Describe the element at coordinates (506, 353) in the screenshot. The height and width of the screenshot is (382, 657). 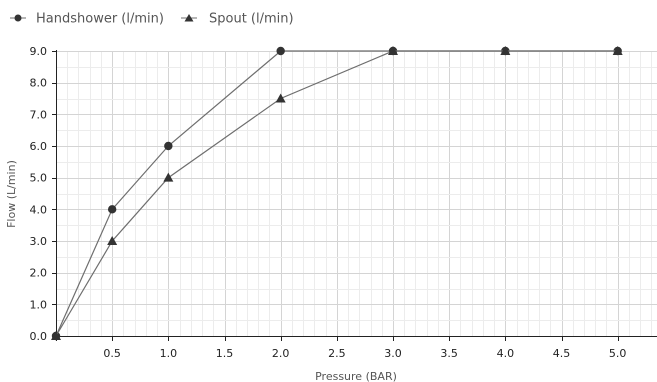
I see `x-tick-label: 4.0` at that location.